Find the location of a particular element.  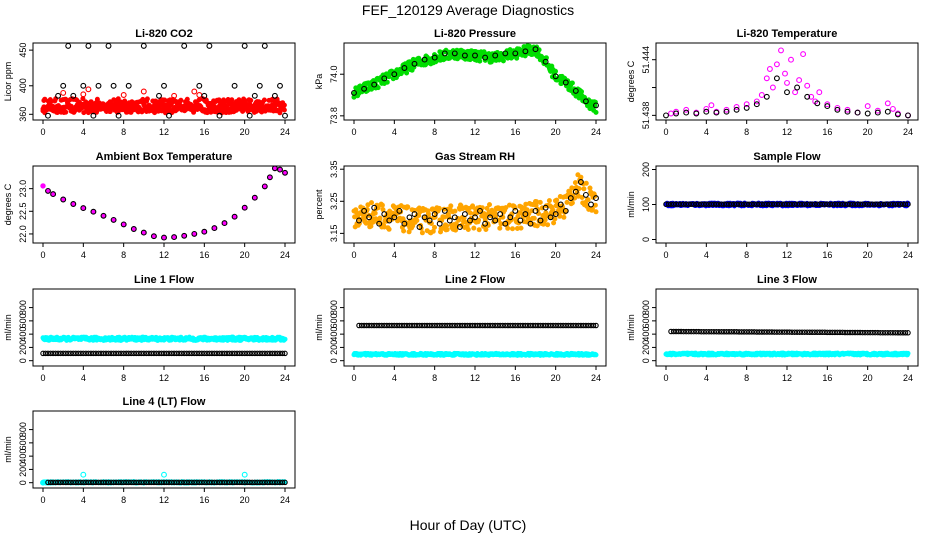

x-tick-label: 8 is located at coordinates (746, 132).